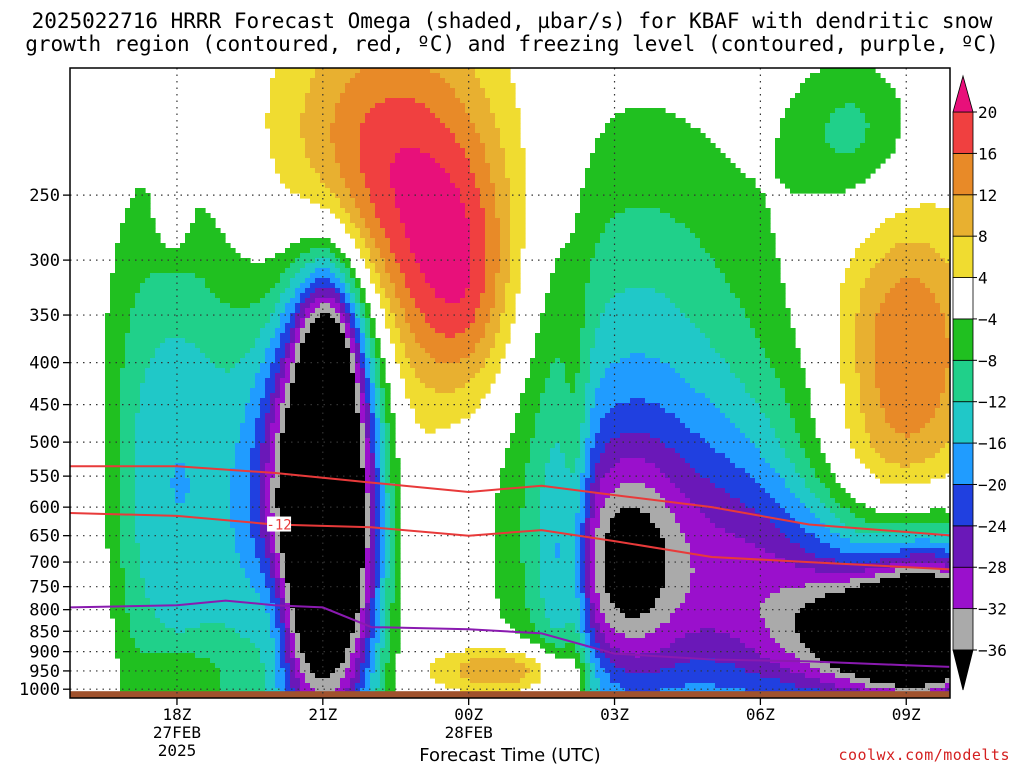 The width and height of the screenshot is (1024, 768). What do you see at coordinates (44, 406) in the screenshot?
I see `y-tick-label: 450` at bounding box center [44, 406].